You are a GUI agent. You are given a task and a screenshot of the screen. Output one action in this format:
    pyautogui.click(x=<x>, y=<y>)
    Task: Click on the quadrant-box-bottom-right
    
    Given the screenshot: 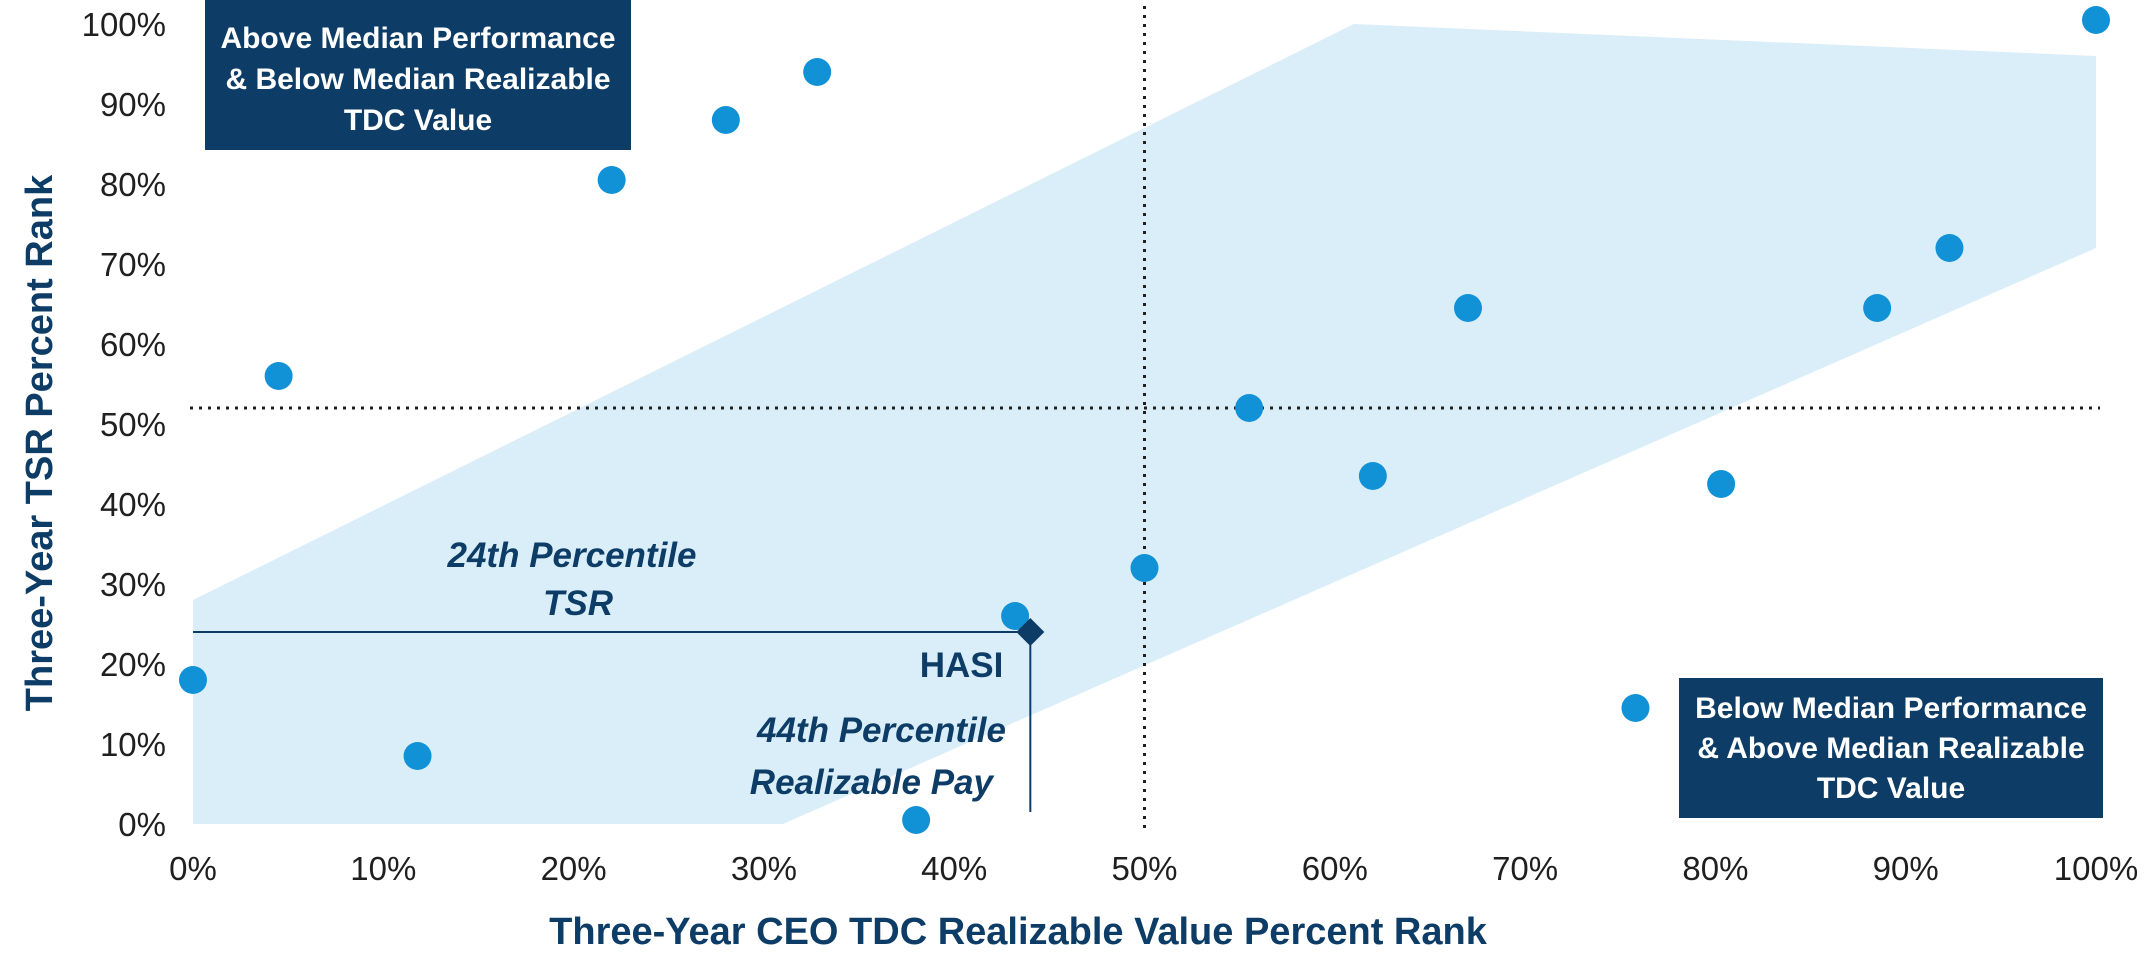 What is the action you would take?
    pyautogui.click(x=1891, y=748)
    